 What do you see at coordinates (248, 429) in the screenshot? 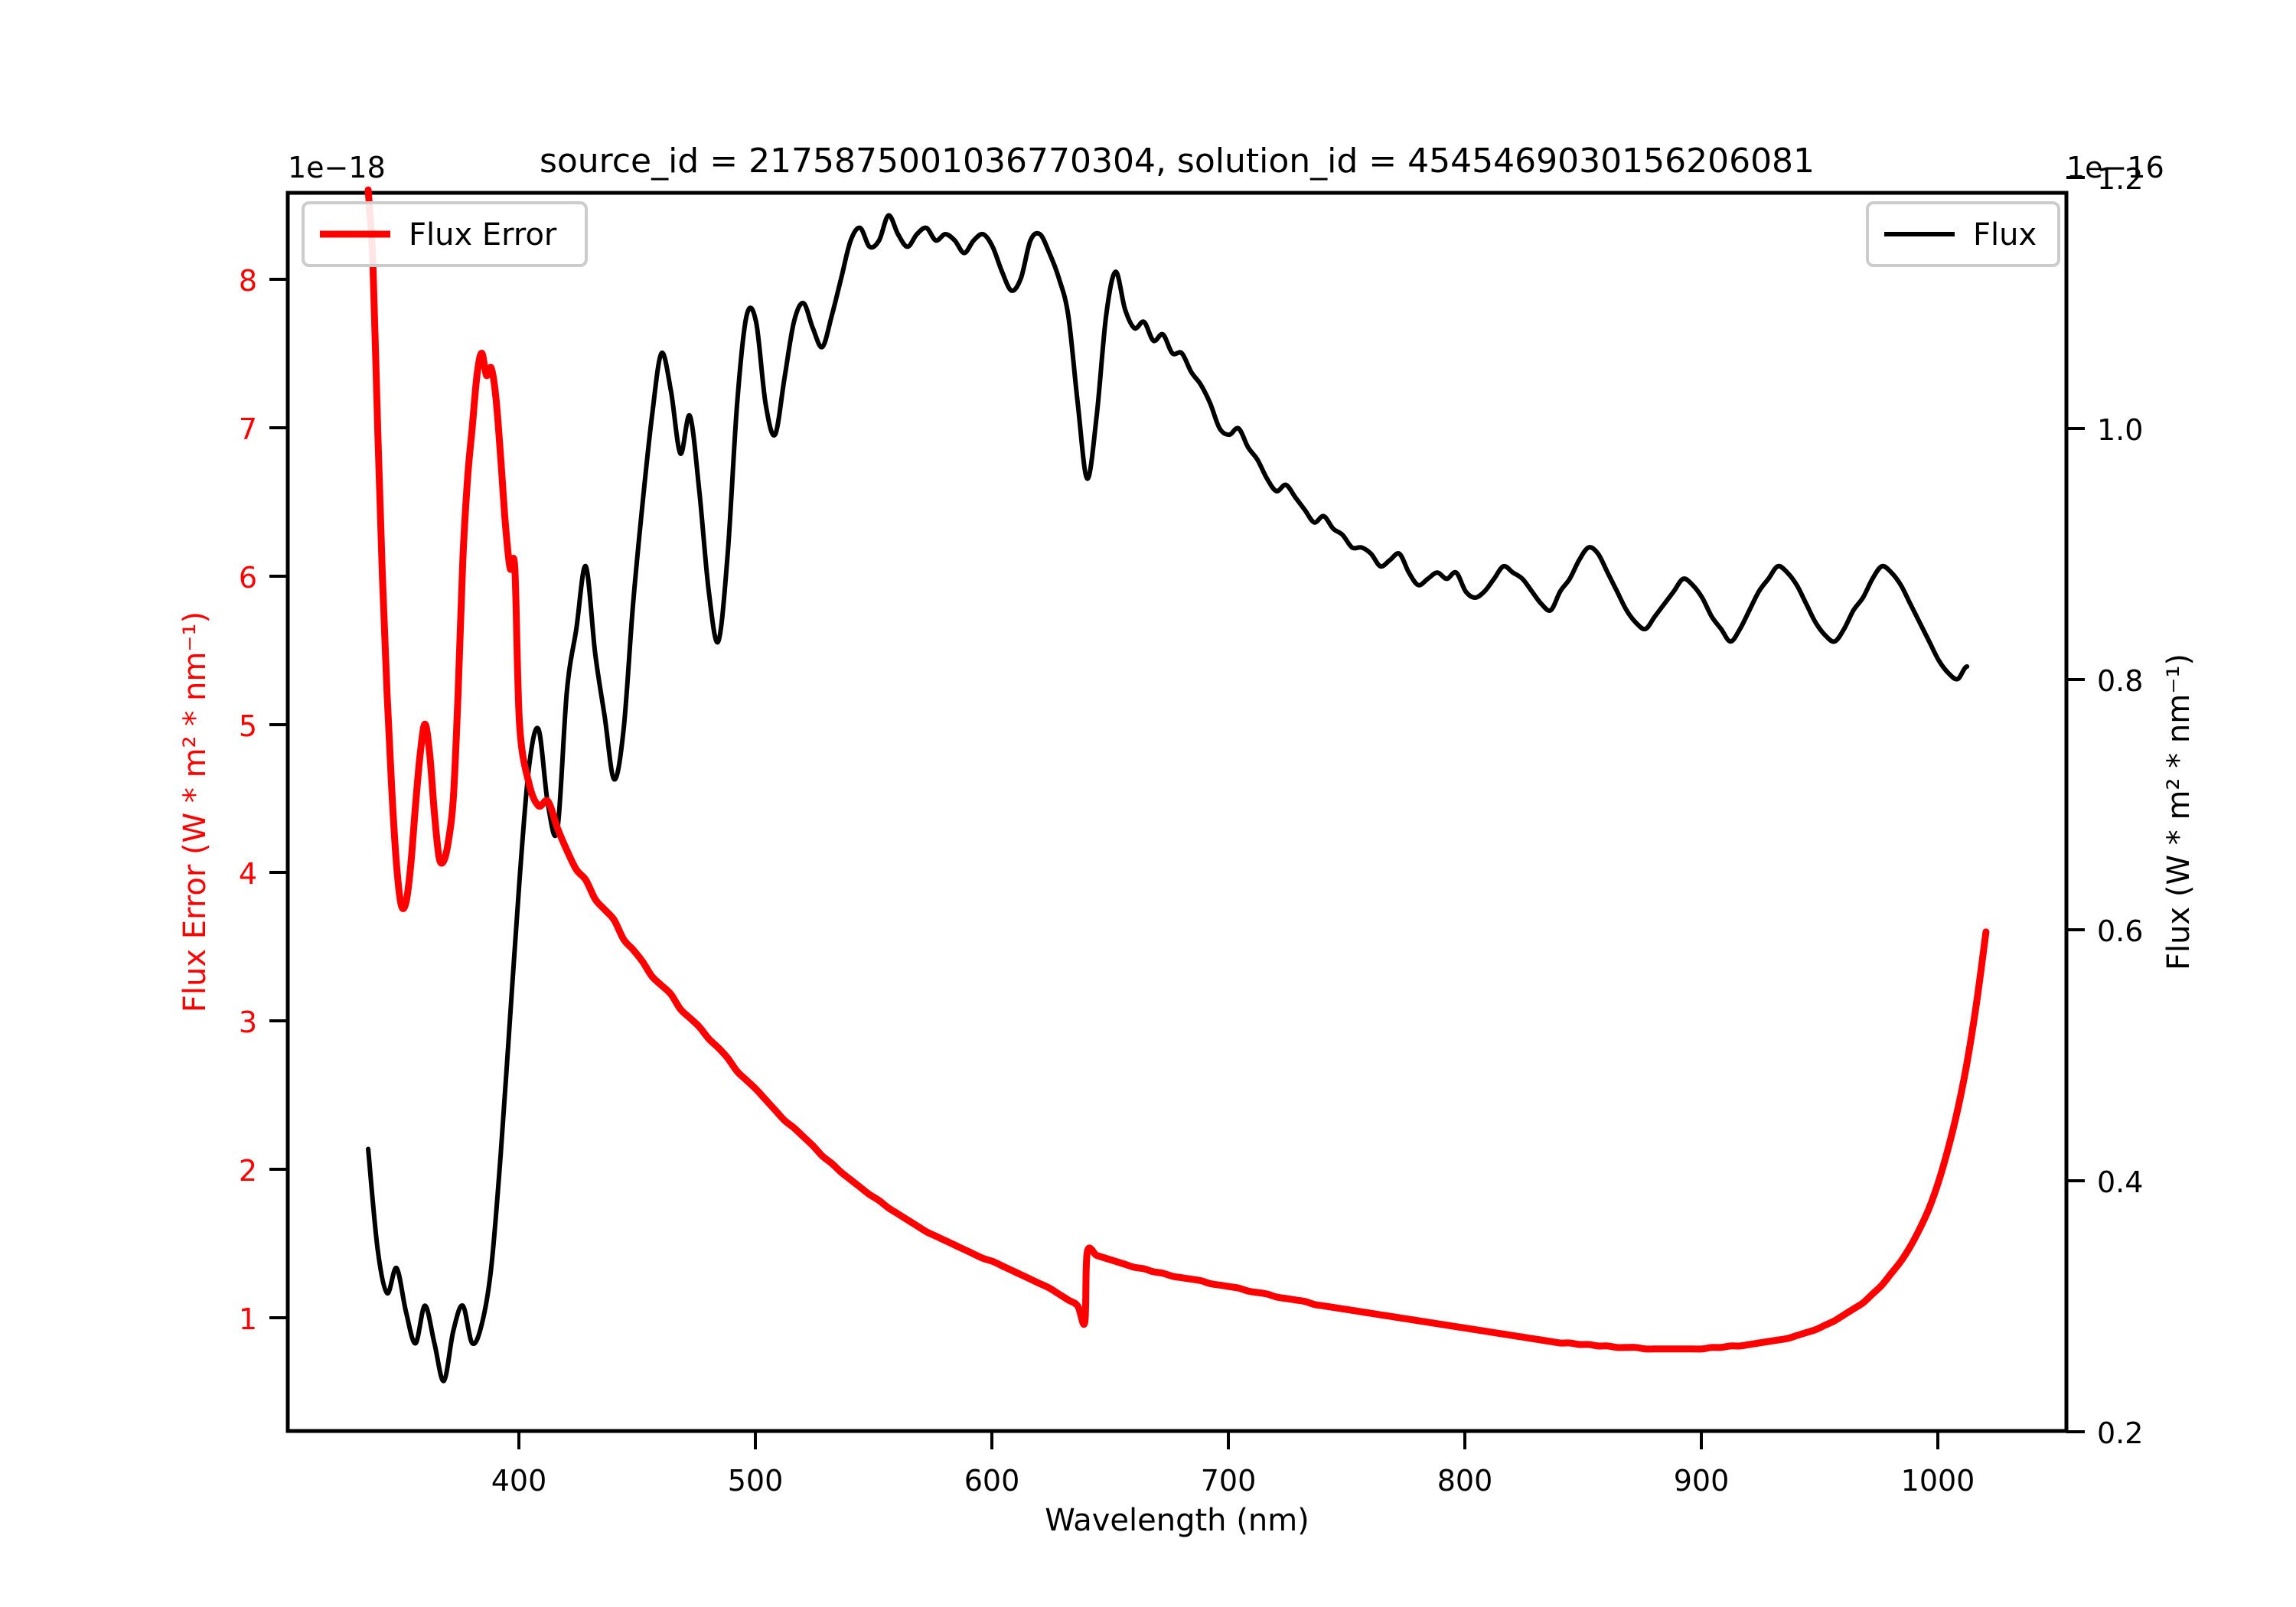
I see `y-left-tick-label: 7` at bounding box center [248, 429].